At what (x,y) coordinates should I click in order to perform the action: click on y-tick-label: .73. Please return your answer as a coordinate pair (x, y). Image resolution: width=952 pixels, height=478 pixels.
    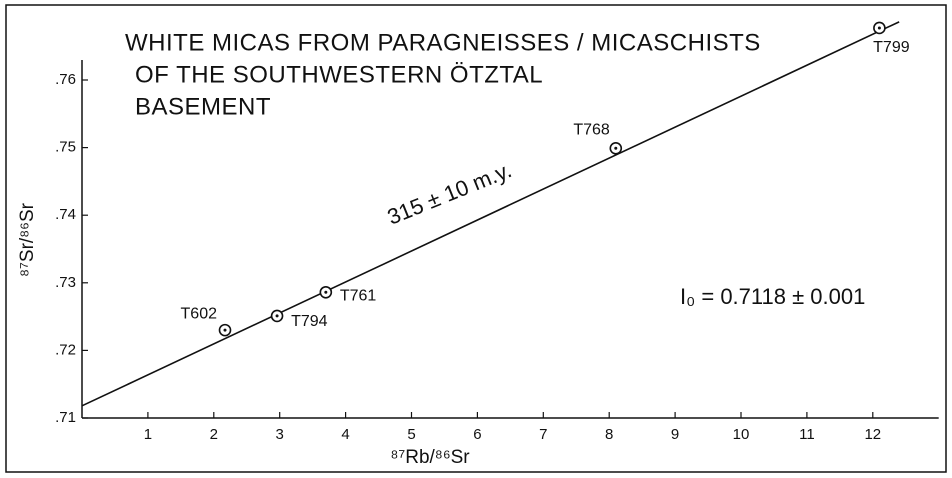
    Looking at the image, I should click on (65, 282).